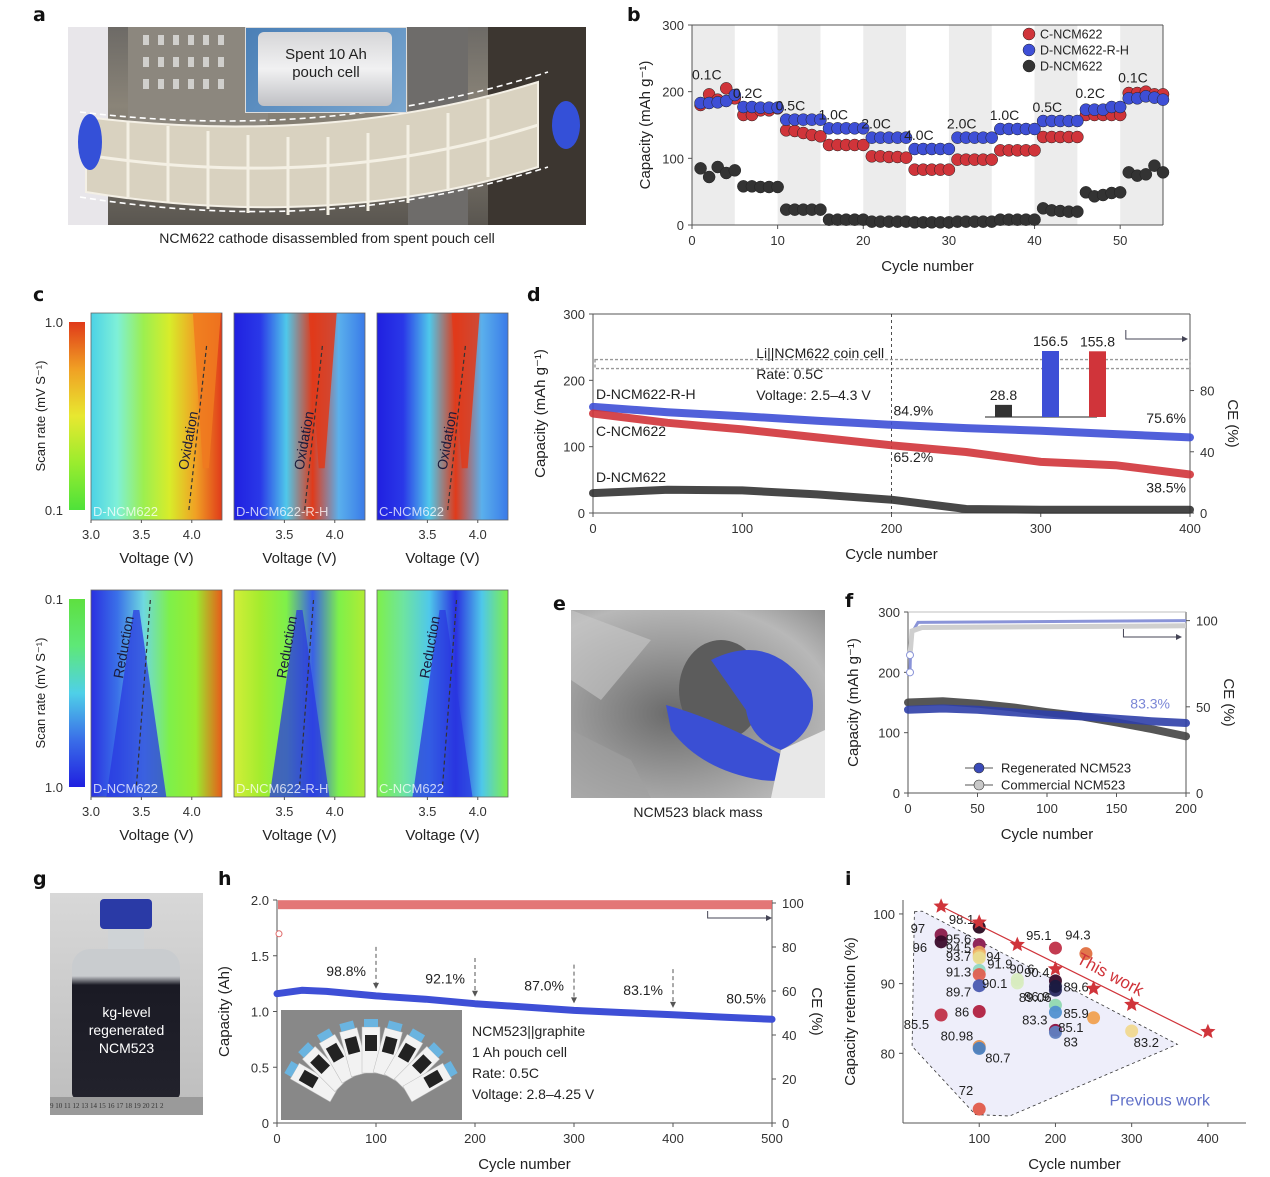  Describe the element at coordinates (742, 528) in the screenshot. I see `x-tick-label: 100` at that location.